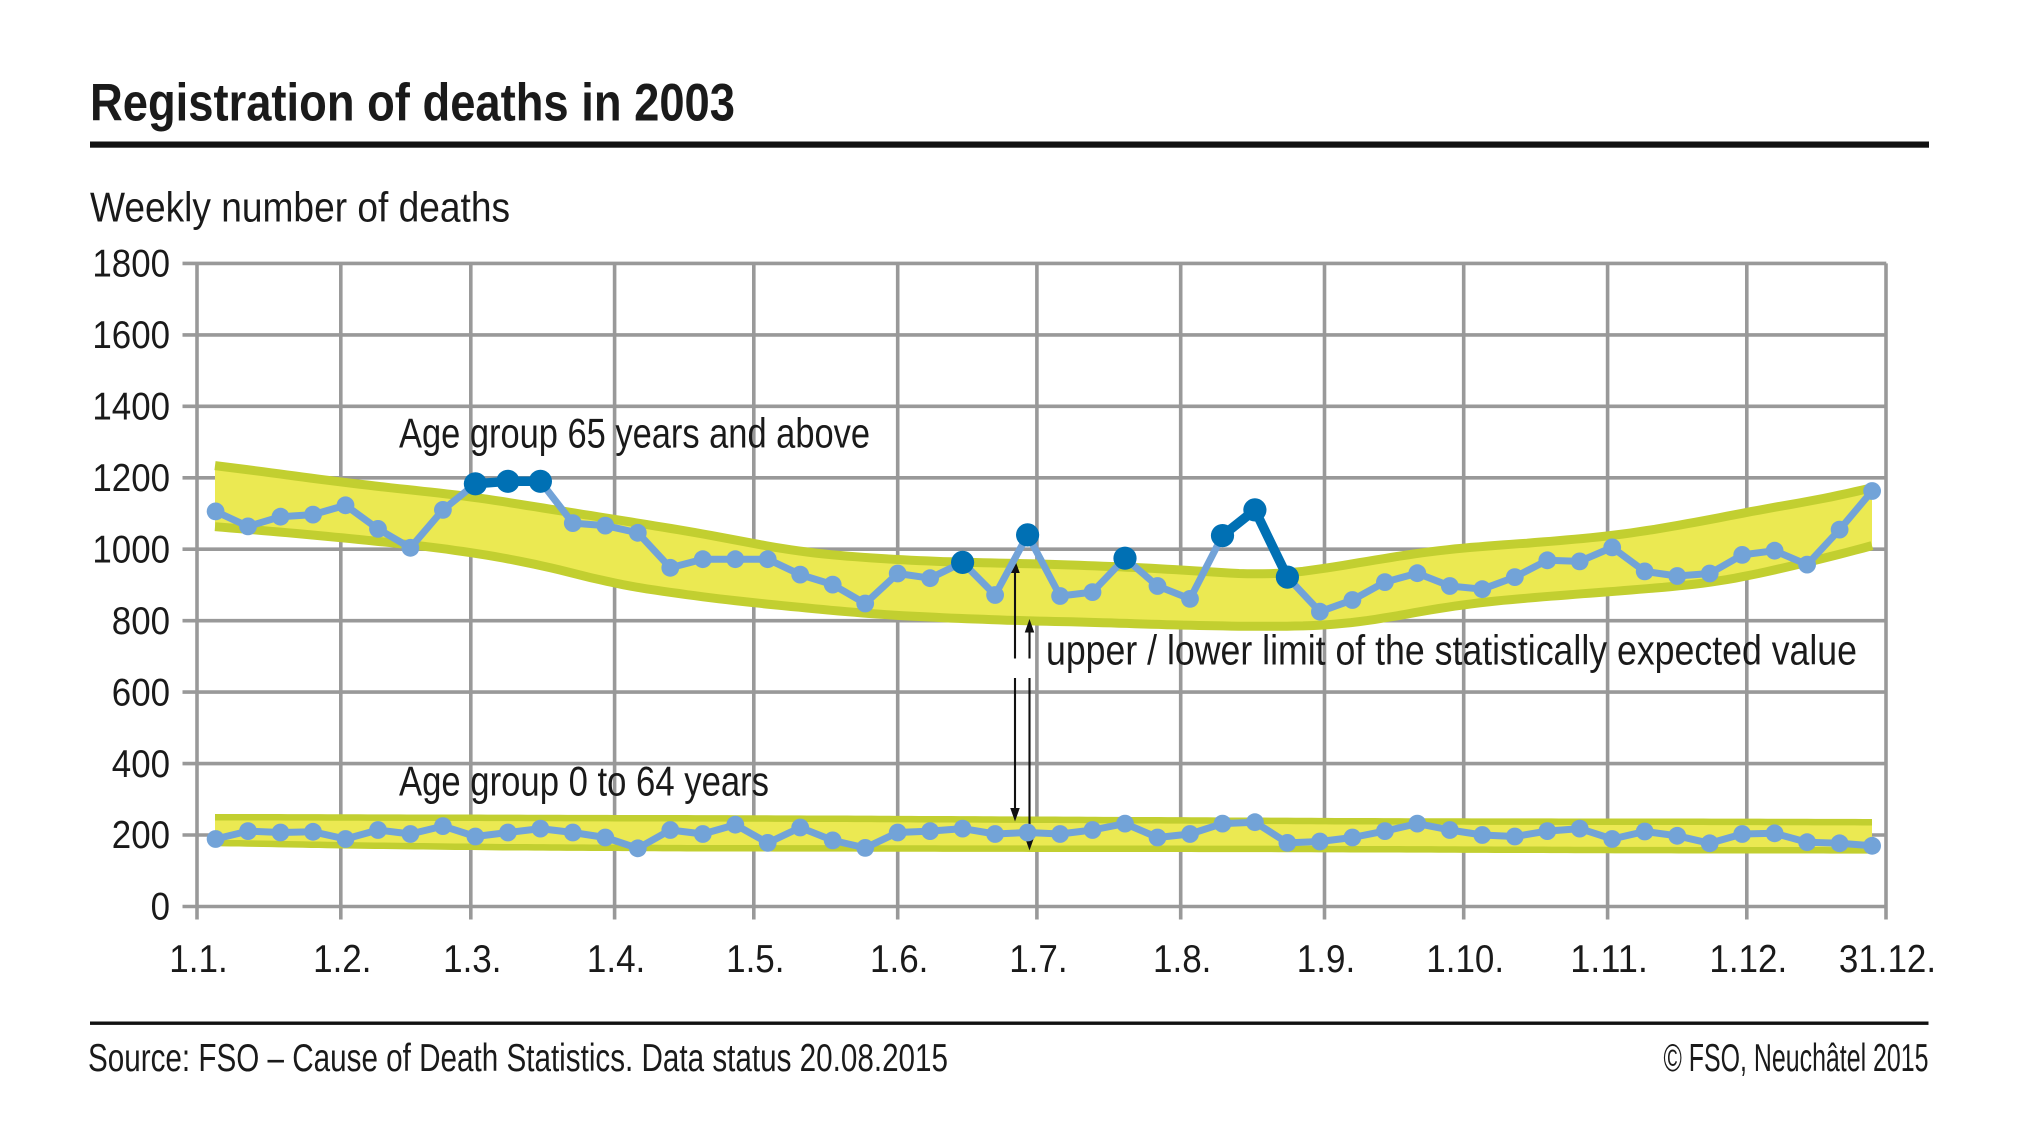 The height and width of the screenshot is (1146, 2019). Describe the element at coordinates (141, 764) in the screenshot. I see `svg-text: 400` at that location.